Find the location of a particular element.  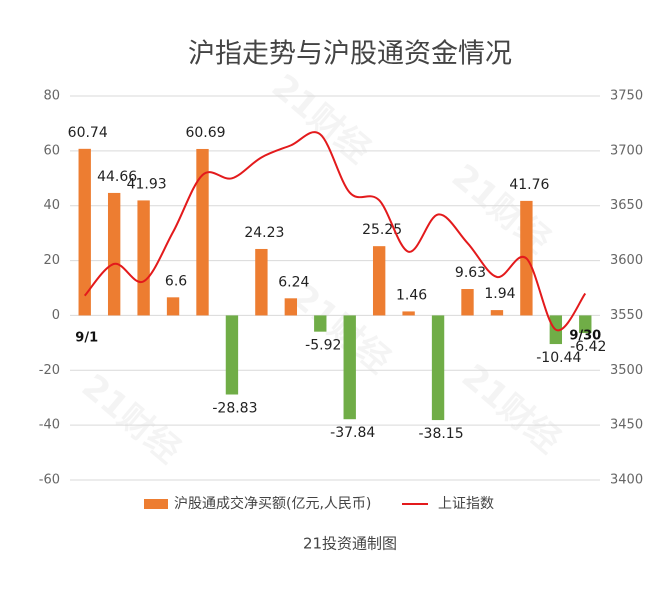

data-label: 60.69 is located at coordinates (205, 133).